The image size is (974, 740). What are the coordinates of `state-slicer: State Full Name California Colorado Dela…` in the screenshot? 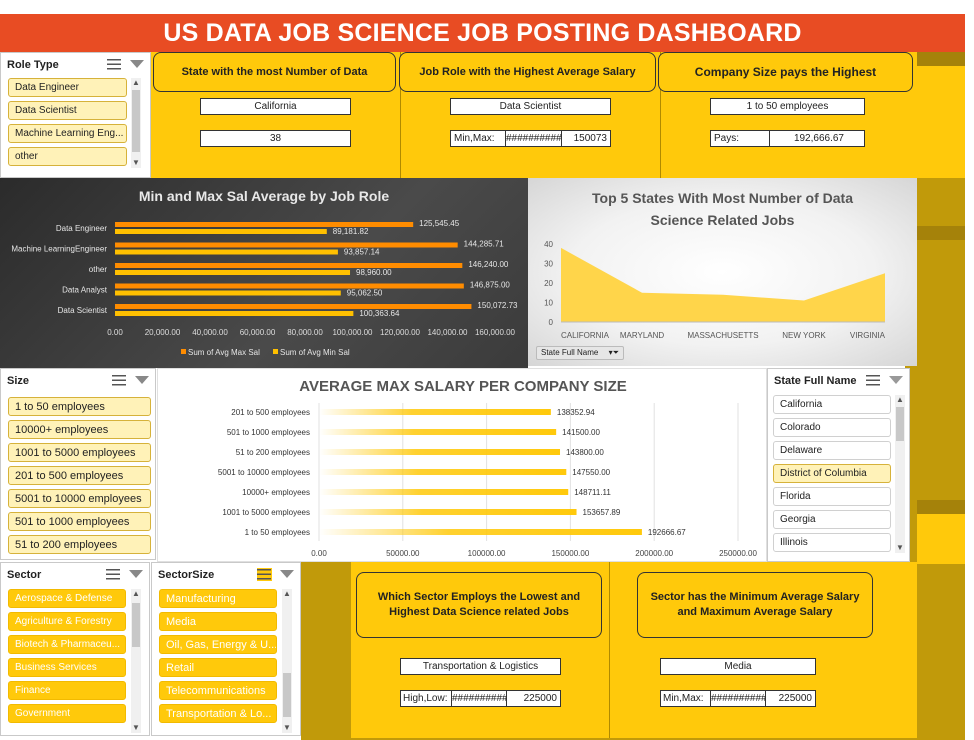 It's located at (838, 465).